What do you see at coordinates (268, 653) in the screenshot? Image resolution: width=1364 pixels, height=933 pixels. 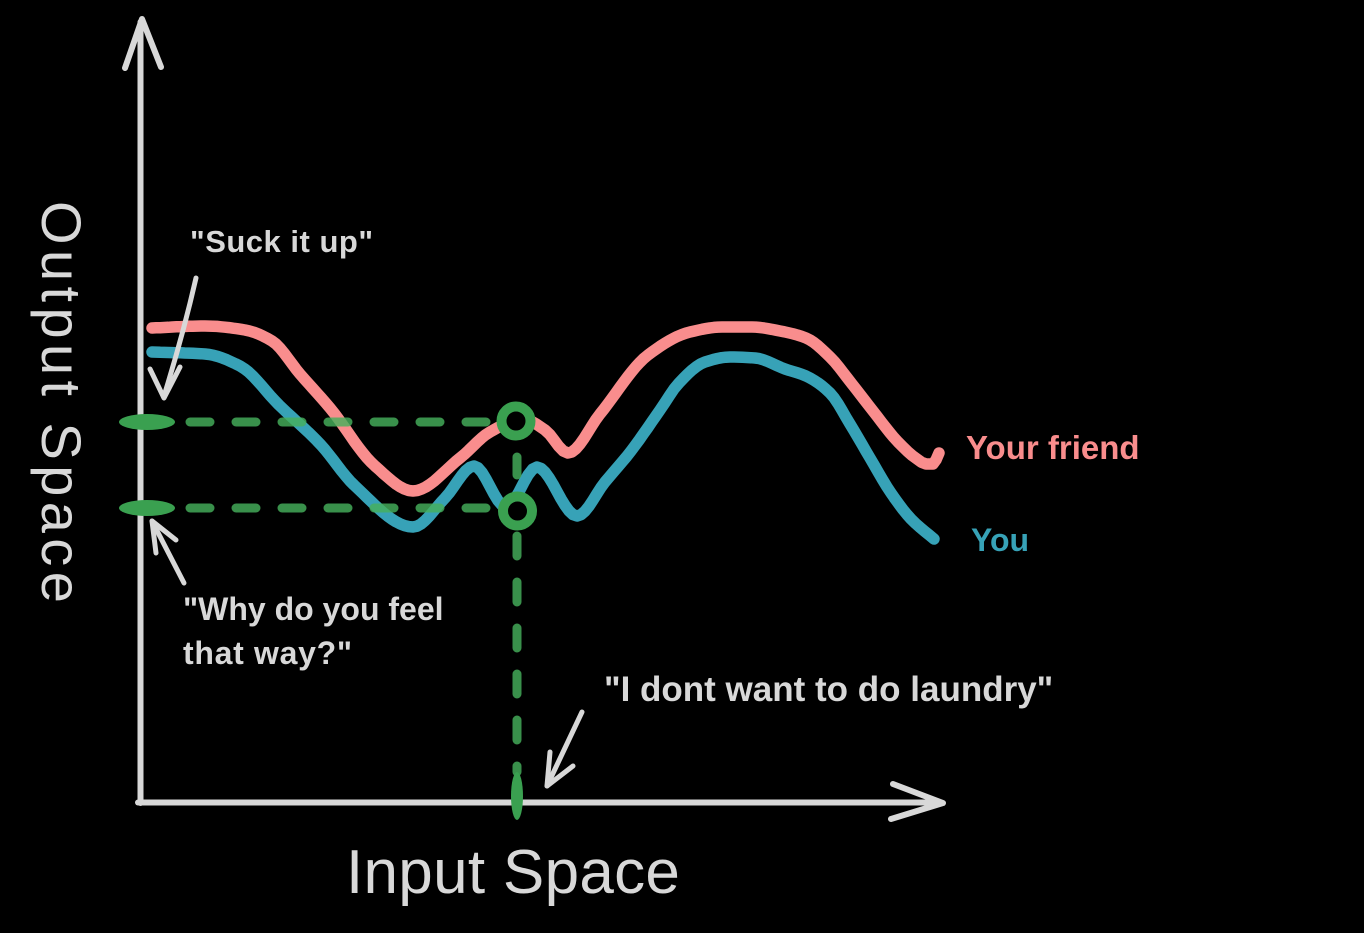 I see `svg-text: that way?"` at bounding box center [268, 653].